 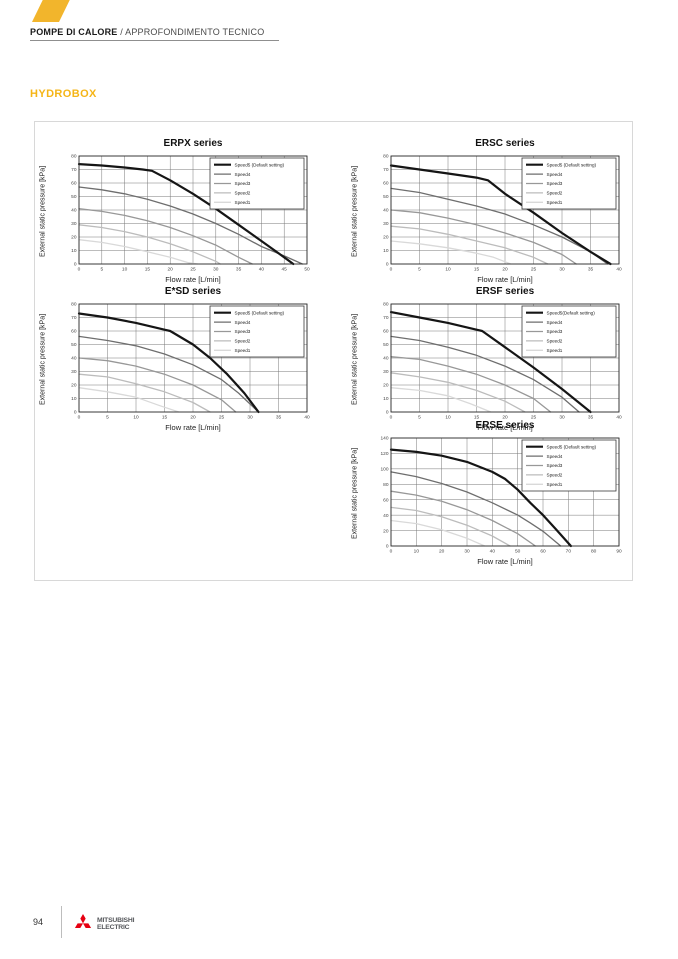 I want to click on chart-title: ERPX series, so click(x=193, y=143).